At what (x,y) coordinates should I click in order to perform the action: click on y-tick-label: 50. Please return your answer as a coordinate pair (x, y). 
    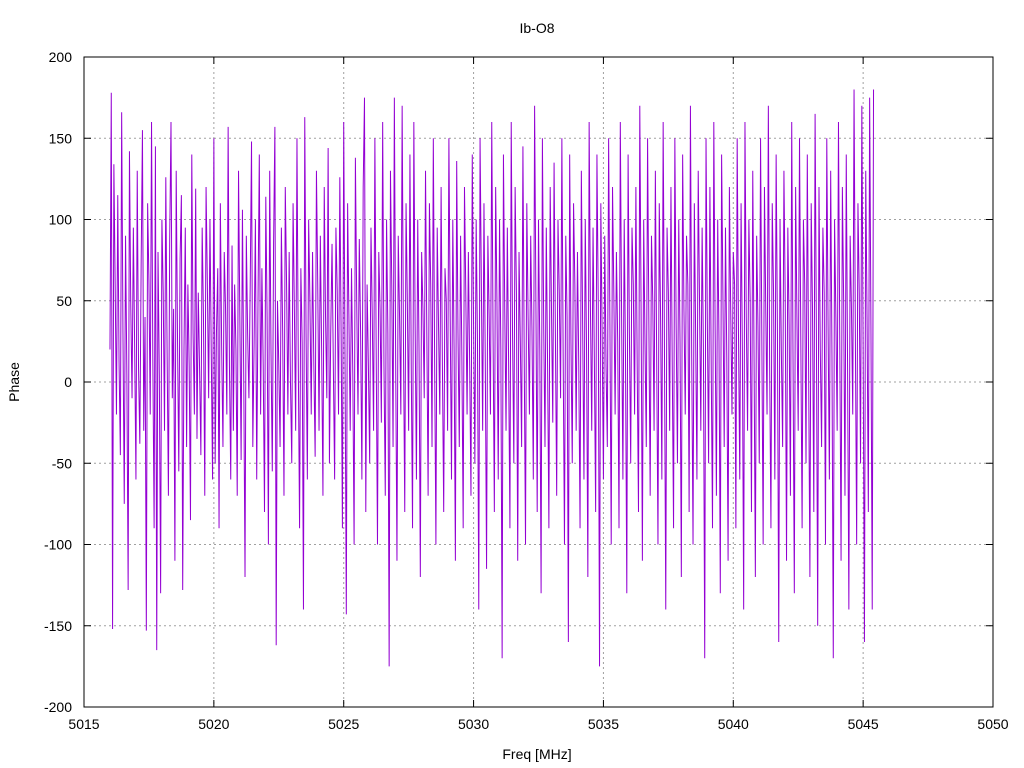
    Looking at the image, I should click on (64, 301).